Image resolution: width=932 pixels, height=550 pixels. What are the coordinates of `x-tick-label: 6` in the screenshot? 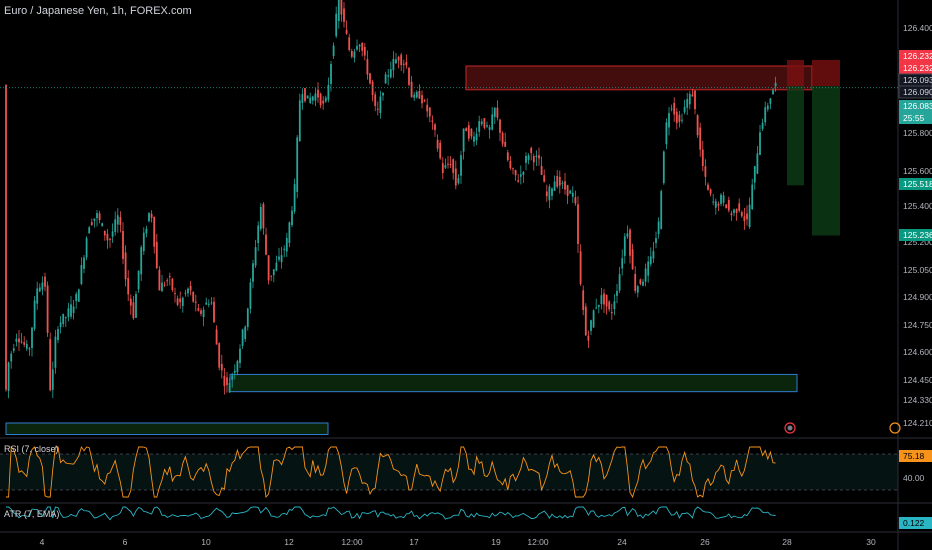 It's located at (125, 542).